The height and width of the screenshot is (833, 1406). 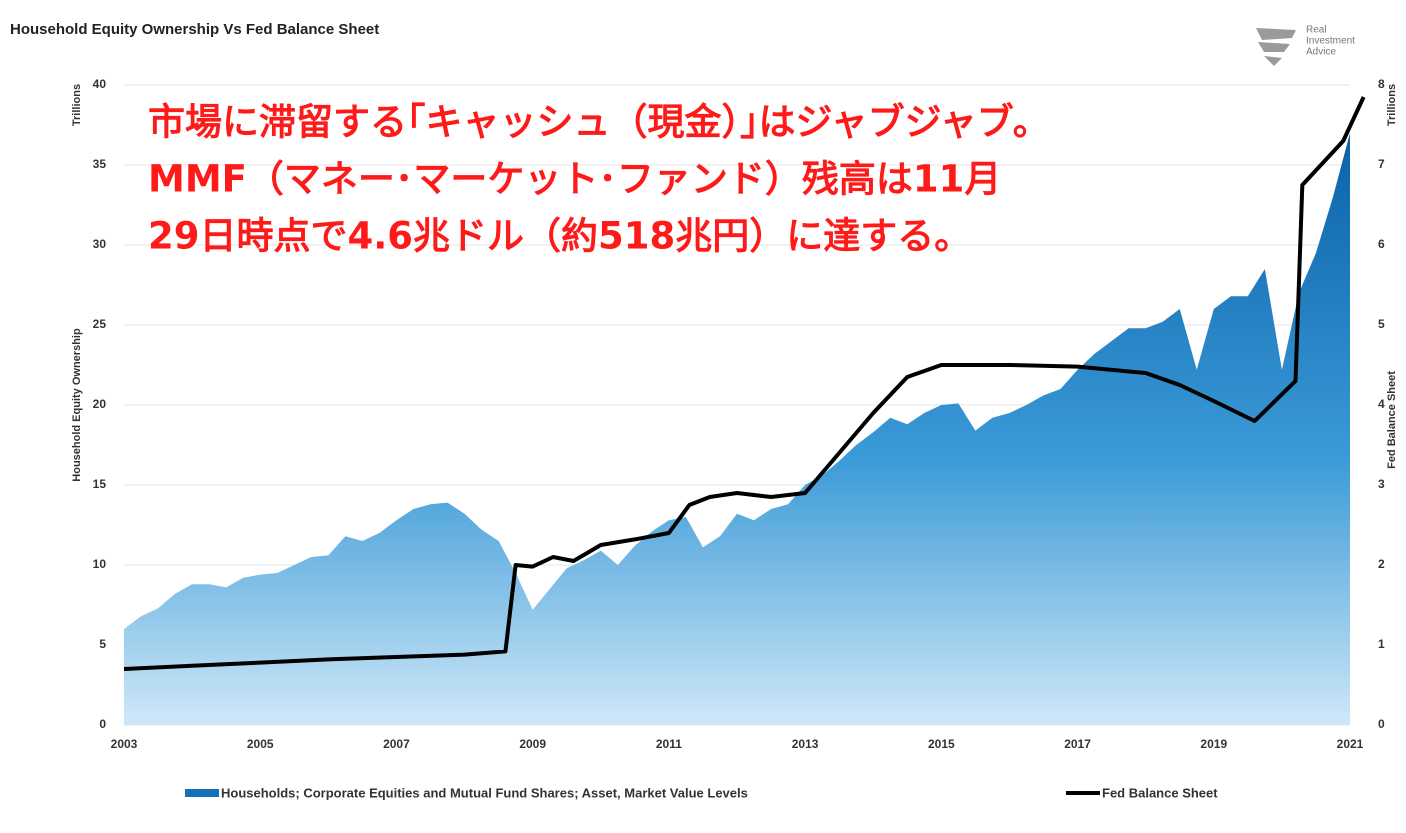 What do you see at coordinates (941, 744) in the screenshot?
I see `x-tick-label: 2015` at bounding box center [941, 744].